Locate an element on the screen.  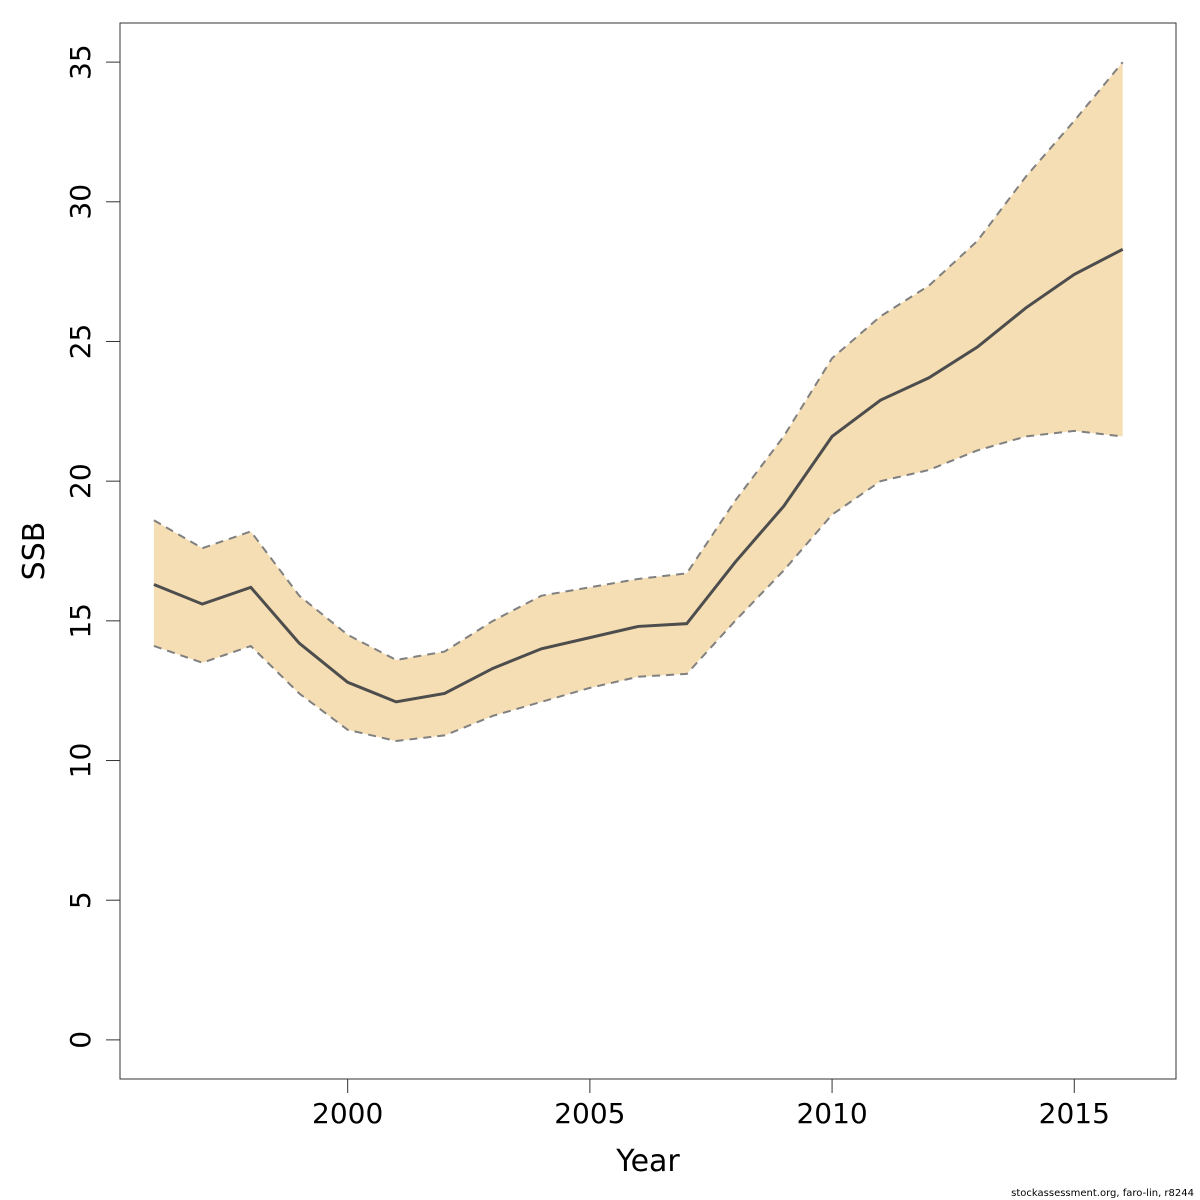
x-axis-title: Year is located at coordinates (647, 1161).